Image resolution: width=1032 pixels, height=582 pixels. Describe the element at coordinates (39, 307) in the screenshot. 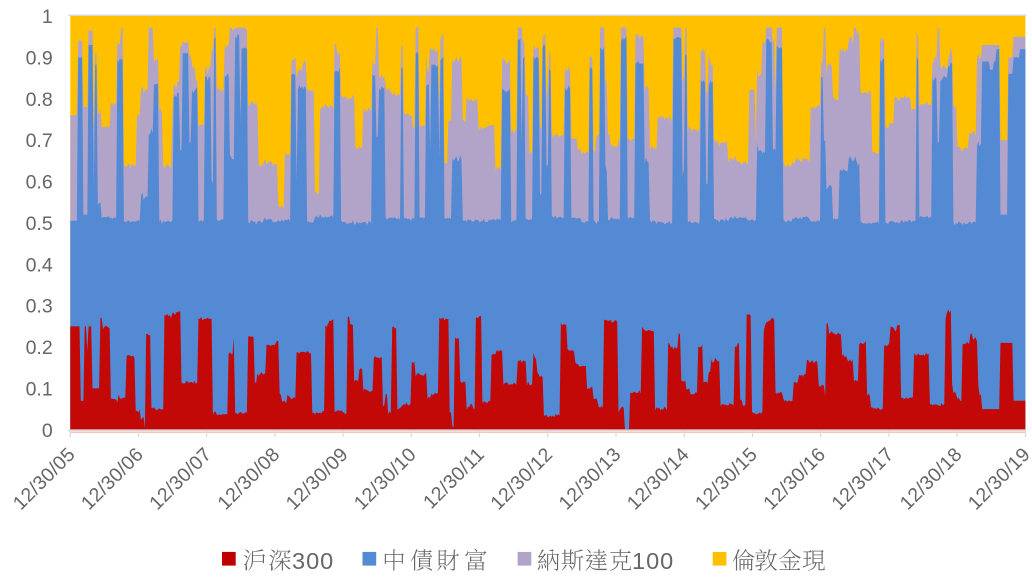

I see `svg-text: 0.3` at that location.